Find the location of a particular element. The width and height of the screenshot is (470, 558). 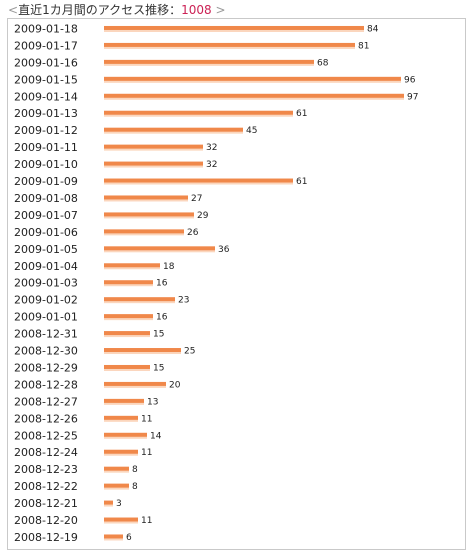

value-label: 96 is located at coordinates (410, 80).